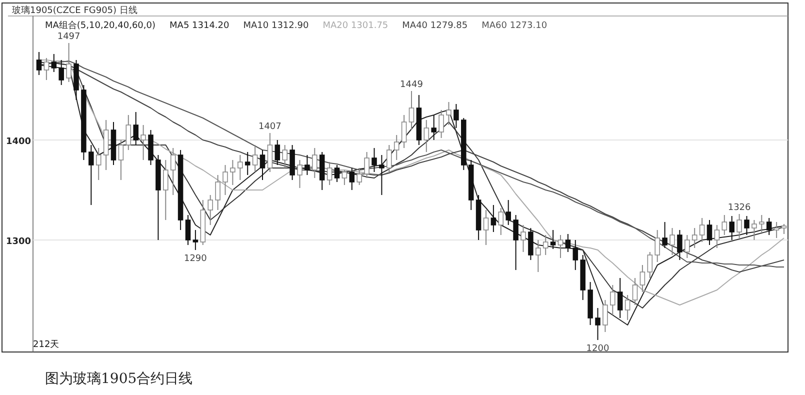 The image size is (805, 395). What do you see at coordinates (355, 26) in the screenshot?
I see `text: MA20 1301.75` at bounding box center [355, 26].